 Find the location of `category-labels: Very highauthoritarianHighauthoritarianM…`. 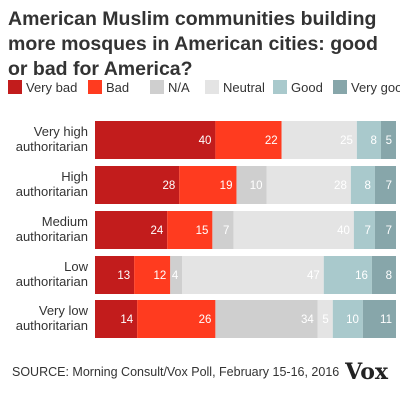

category-labels: Very highauthoritarianHighauthoritarianM… is located at coordinates (52, 228).